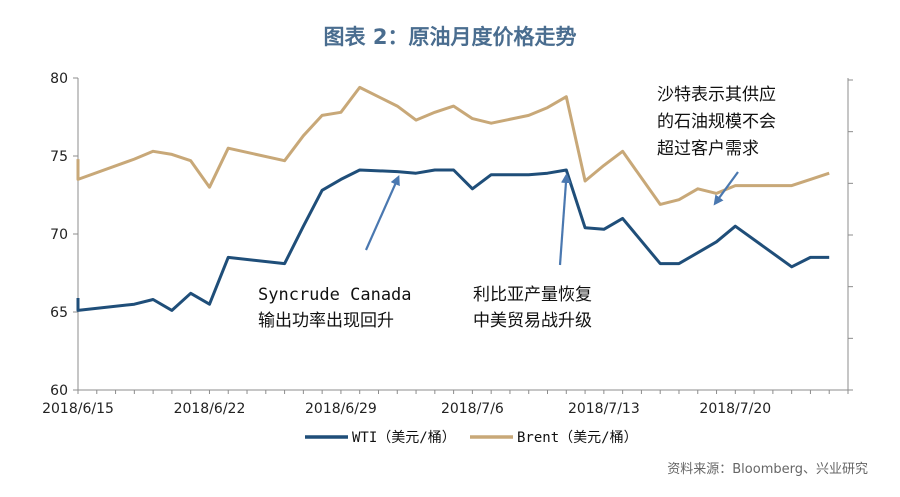 The height and width of the screenshot is (497, 900). Describe the element at coordinates (59, 391) in the screenshot. I see `y-tick-label: 60` at that location.